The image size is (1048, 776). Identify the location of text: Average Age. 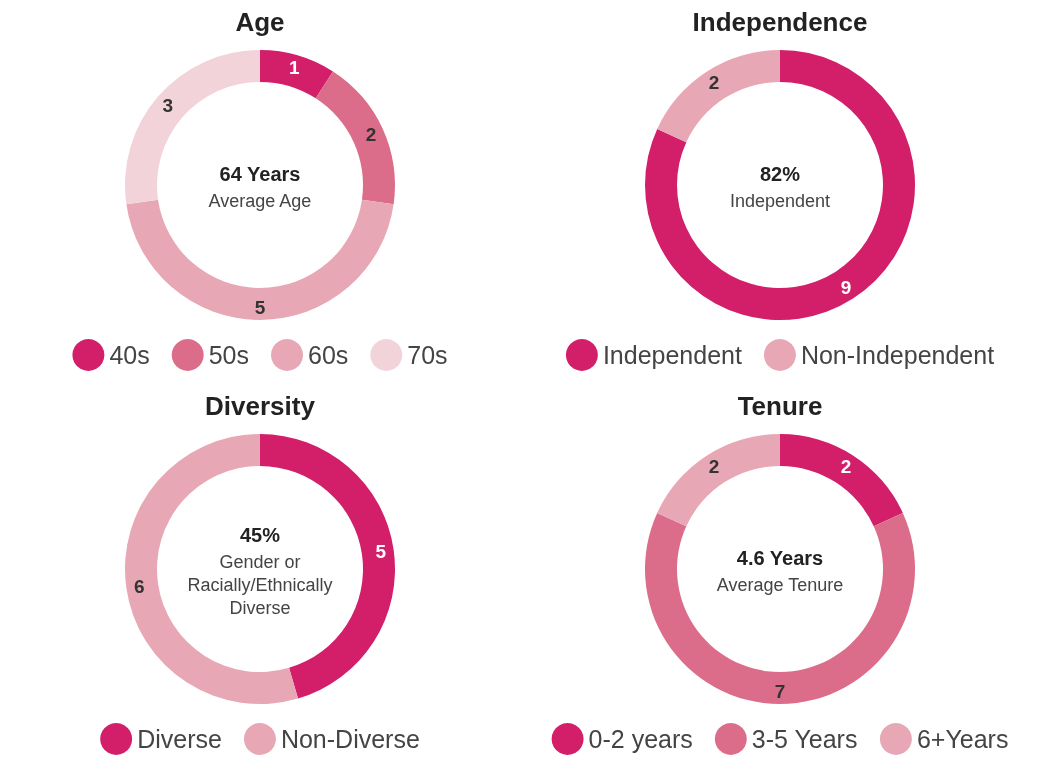
(260, 201).